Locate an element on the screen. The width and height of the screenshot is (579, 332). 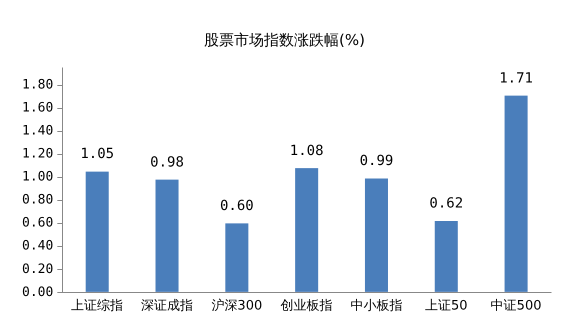
y-tick-label: 1.60 is located at coordinates (38, 108).